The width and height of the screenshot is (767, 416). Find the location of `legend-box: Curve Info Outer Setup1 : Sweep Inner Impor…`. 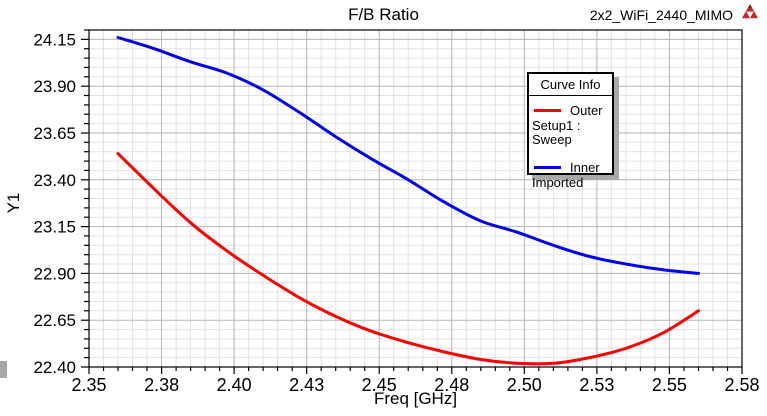

legend-box: Curve Info Outer Setup1 : Sweep Inner Impor… is located at coordinates (570, 131).